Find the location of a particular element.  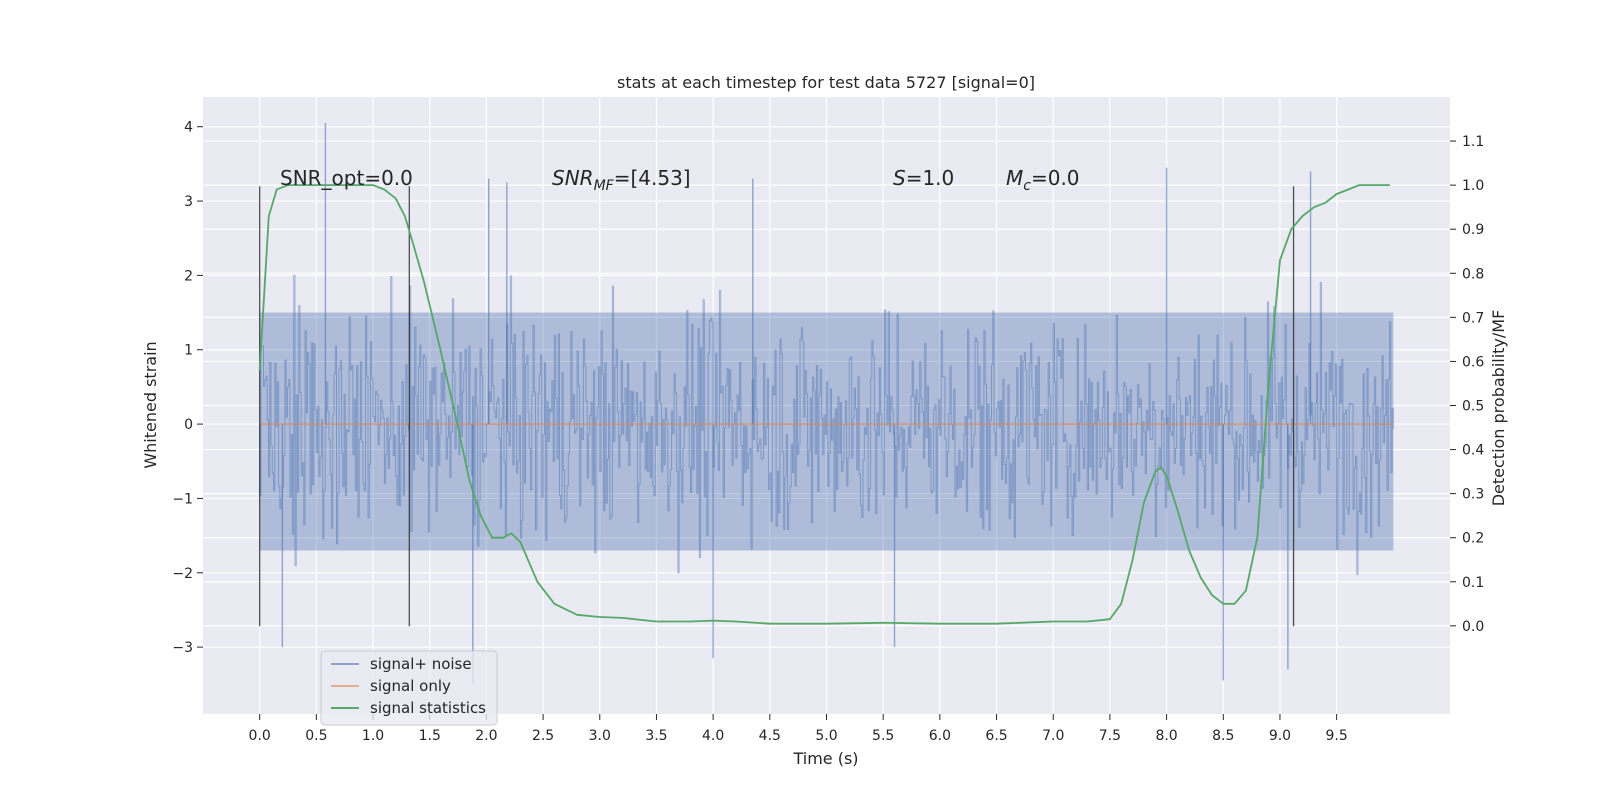

y-left-tick-label: −2 is located at coordinates (182, 574).